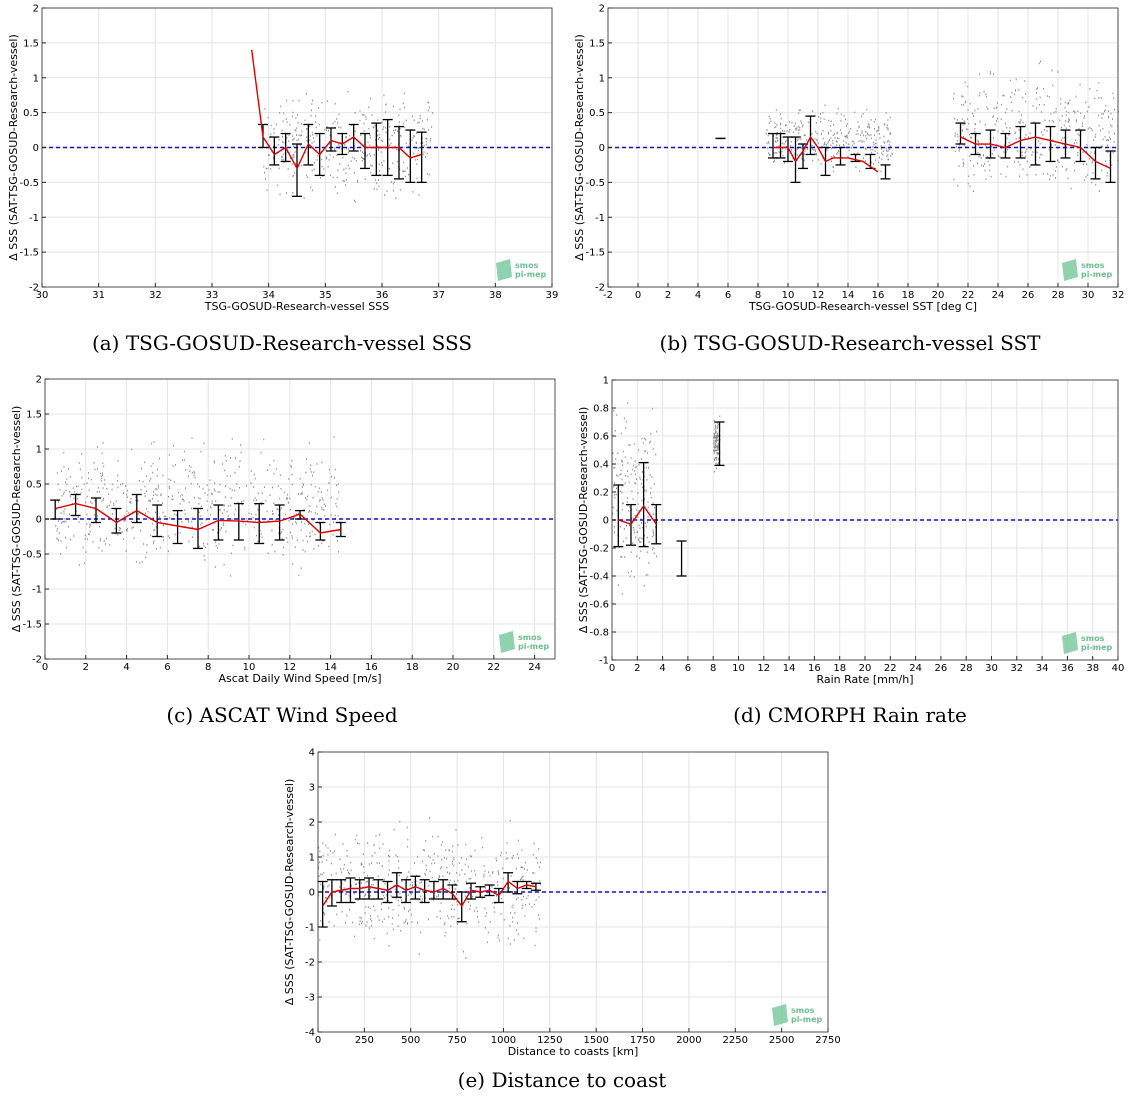 The height and width of the screenshot is (1102, 1128). I want to click on y-tick-label: 2, so click(312, 823).